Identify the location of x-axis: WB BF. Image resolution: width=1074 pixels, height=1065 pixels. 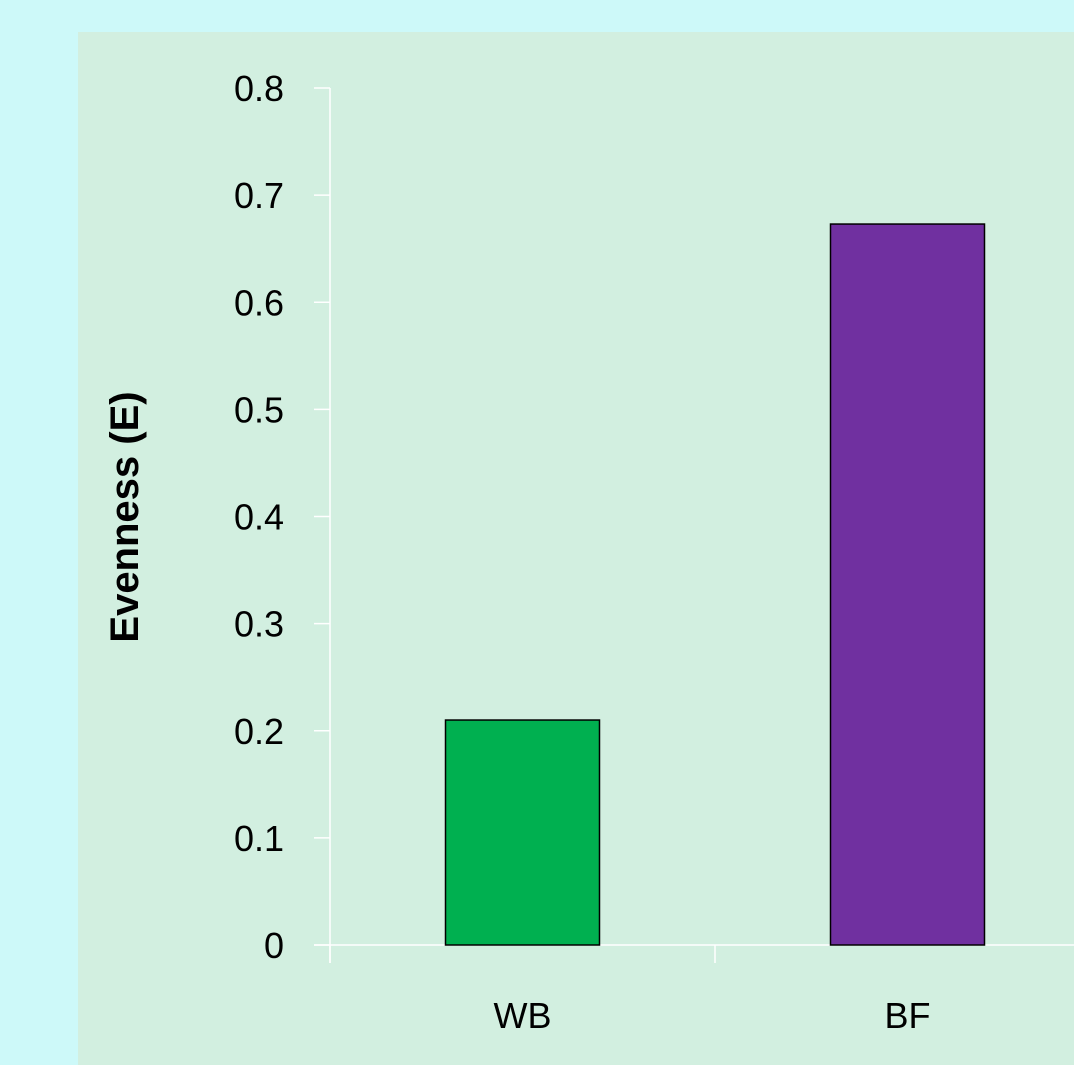
(694, 990).